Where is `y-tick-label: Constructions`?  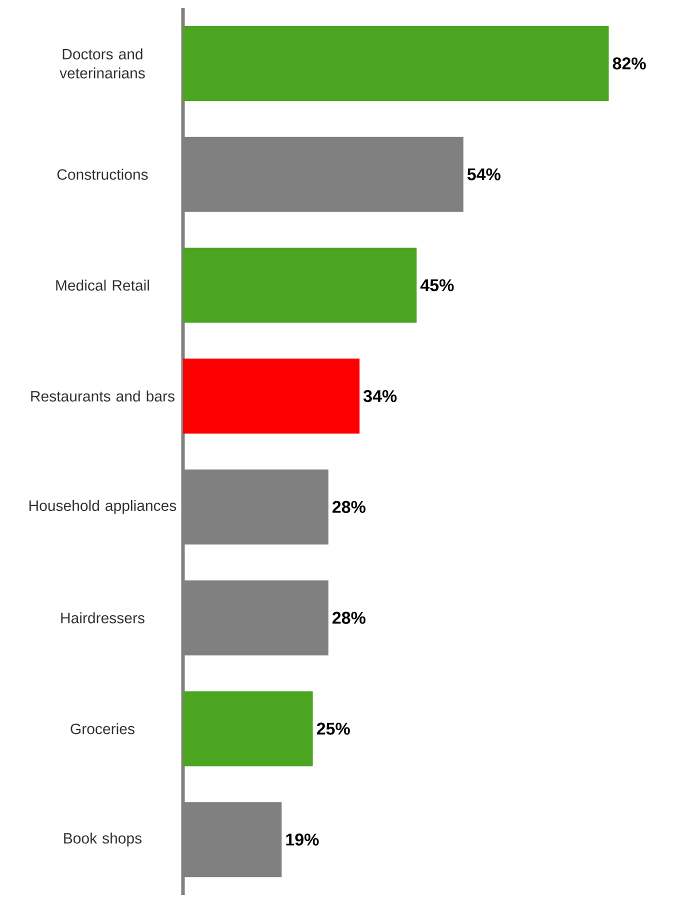 y-tick-label: Constructions is located at coordinates (102, 174).